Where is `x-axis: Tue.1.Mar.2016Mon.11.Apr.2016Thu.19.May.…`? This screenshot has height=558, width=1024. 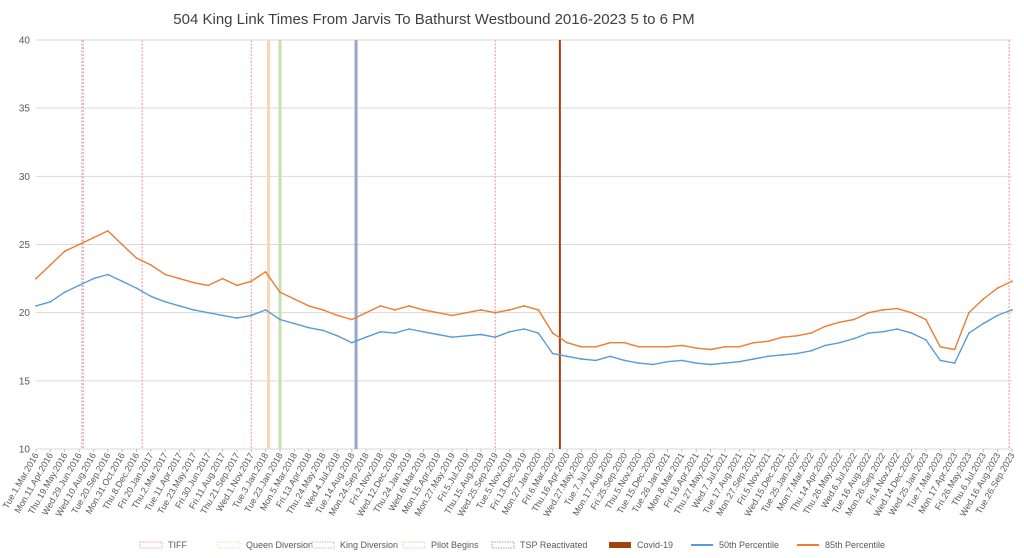
x-axis: Tue.1.Mar.2016Mon.11.Apr.2016Thu.19.May.… is located at coordinates (509, 484).